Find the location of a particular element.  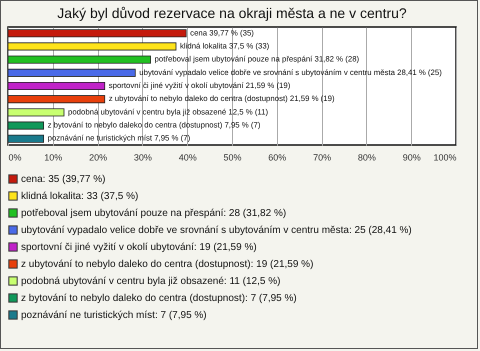

x-tick-label: 30% is located at coordinates (143, 157).